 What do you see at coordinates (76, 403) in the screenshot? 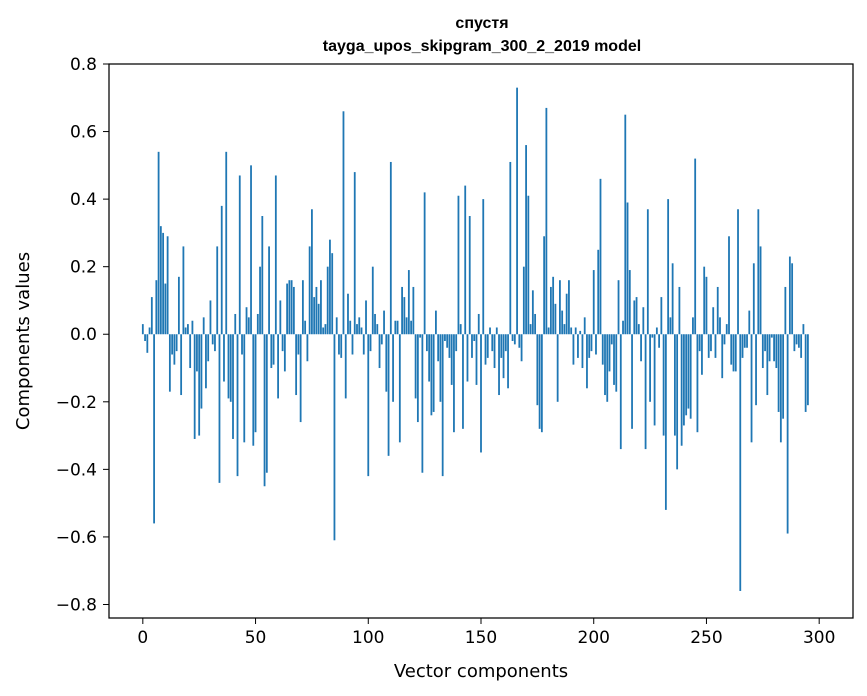
I see `y-tick-label: −0.2` at bounding box center [76, 403].